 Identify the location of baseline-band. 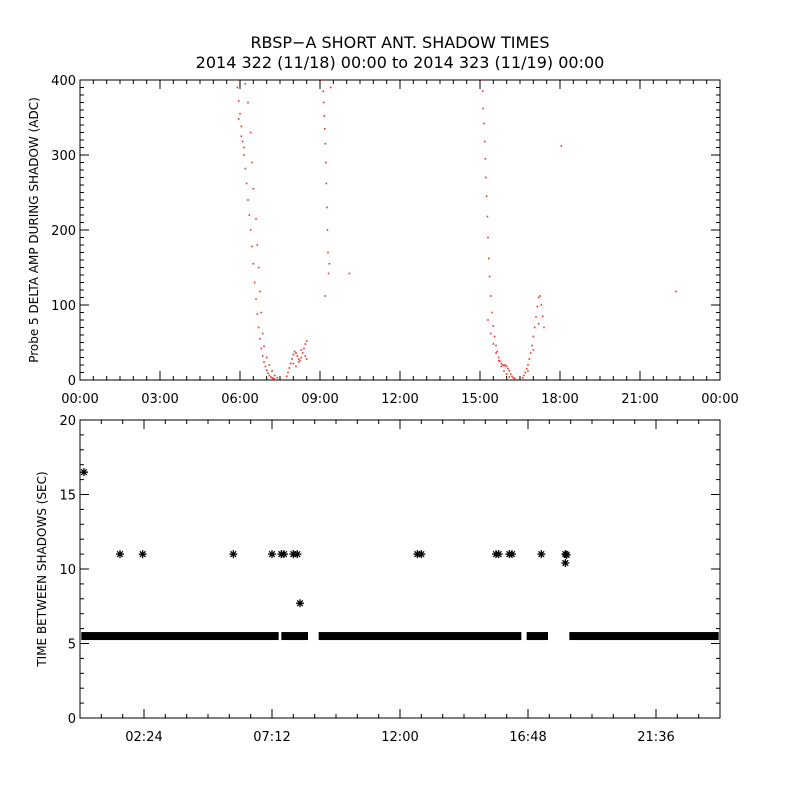
(420, 636).